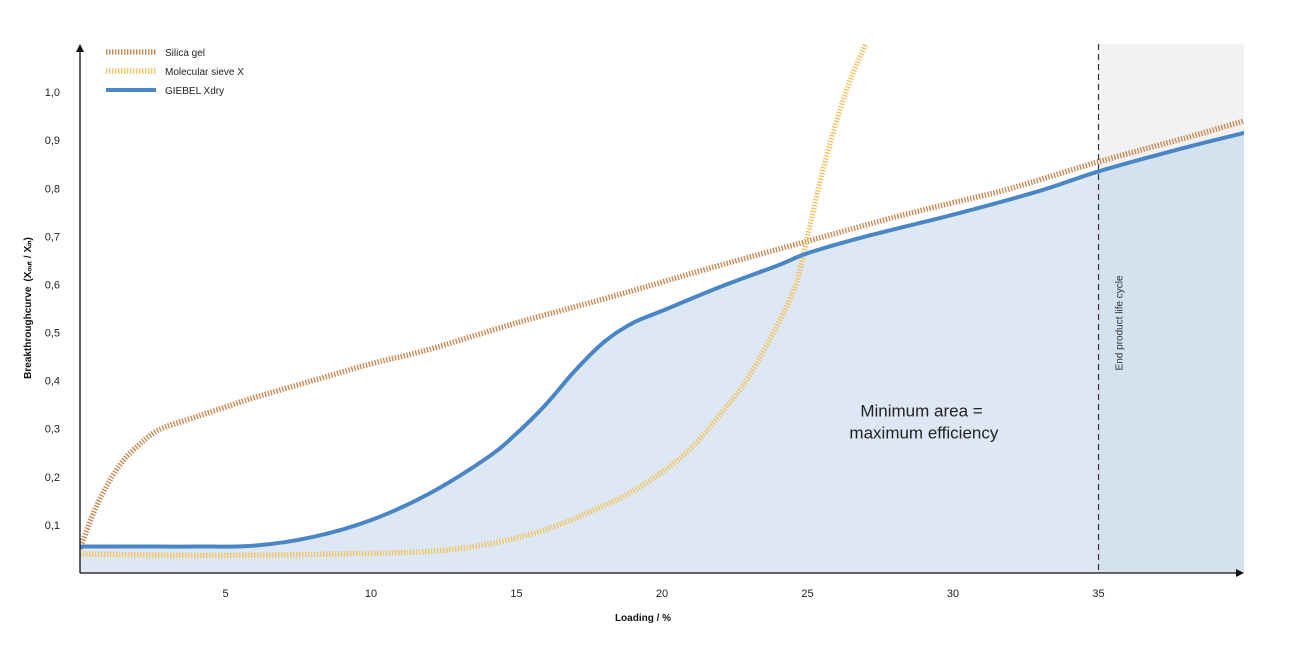 This screenshot has width=1290, height=645. I want to click on area-annotation: Minimum area = maximum efficiency, so click(923, 422).